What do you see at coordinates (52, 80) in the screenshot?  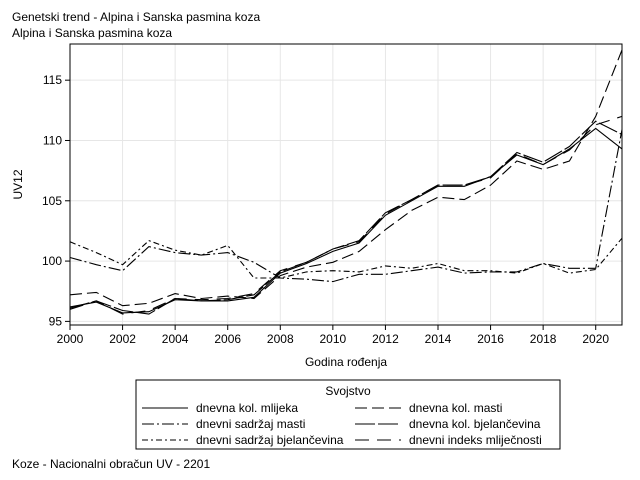 I see `y-tick-label: 115` at bounding box center [52, 80].